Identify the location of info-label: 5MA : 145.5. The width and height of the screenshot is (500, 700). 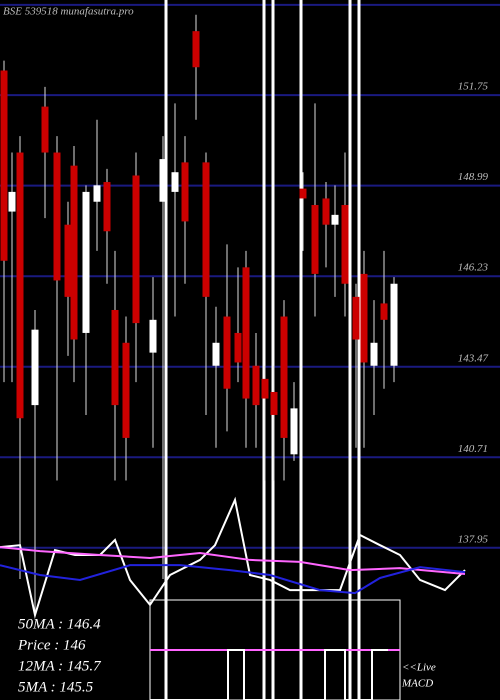
(56, 687).